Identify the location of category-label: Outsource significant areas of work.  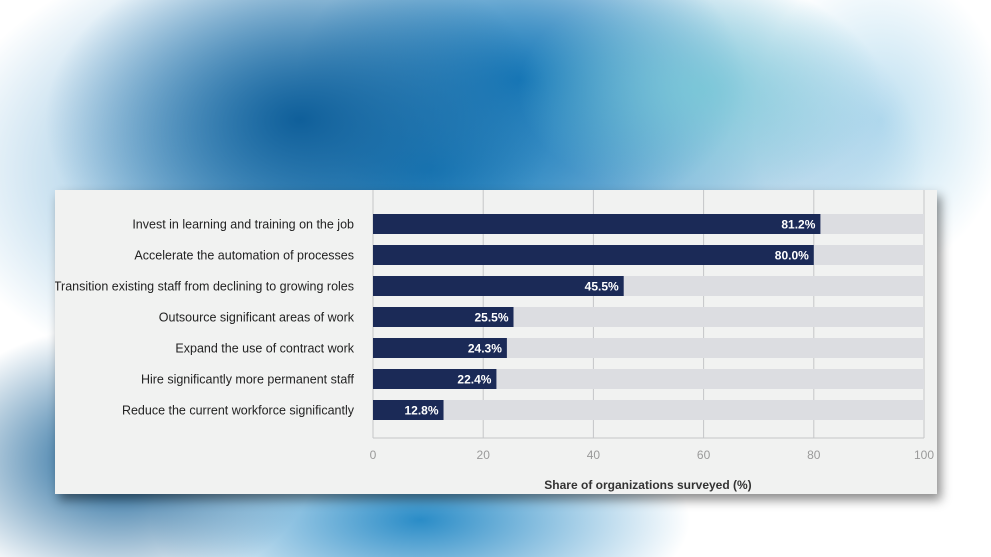
(257, 318).